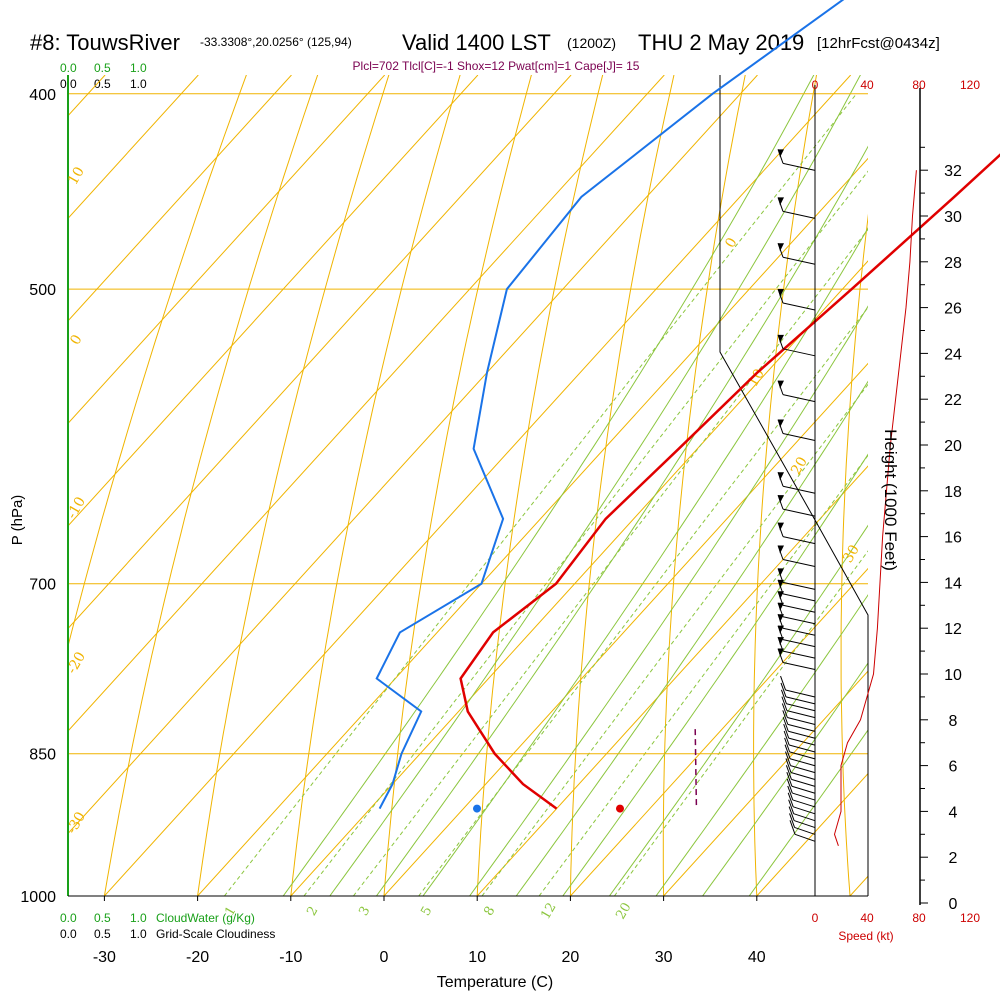 The image size is (1000, 1000). I want to click on pressure-tick-label: 700, so click(42, 585).